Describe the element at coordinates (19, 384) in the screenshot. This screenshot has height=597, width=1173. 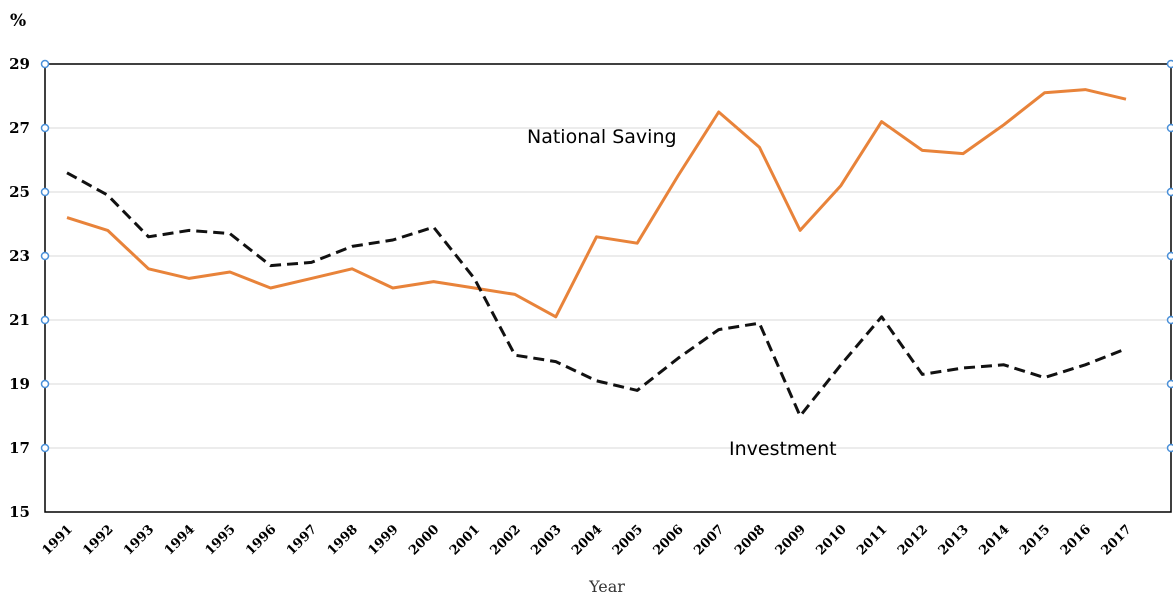
I see `y-tick-label: 19` at that location.